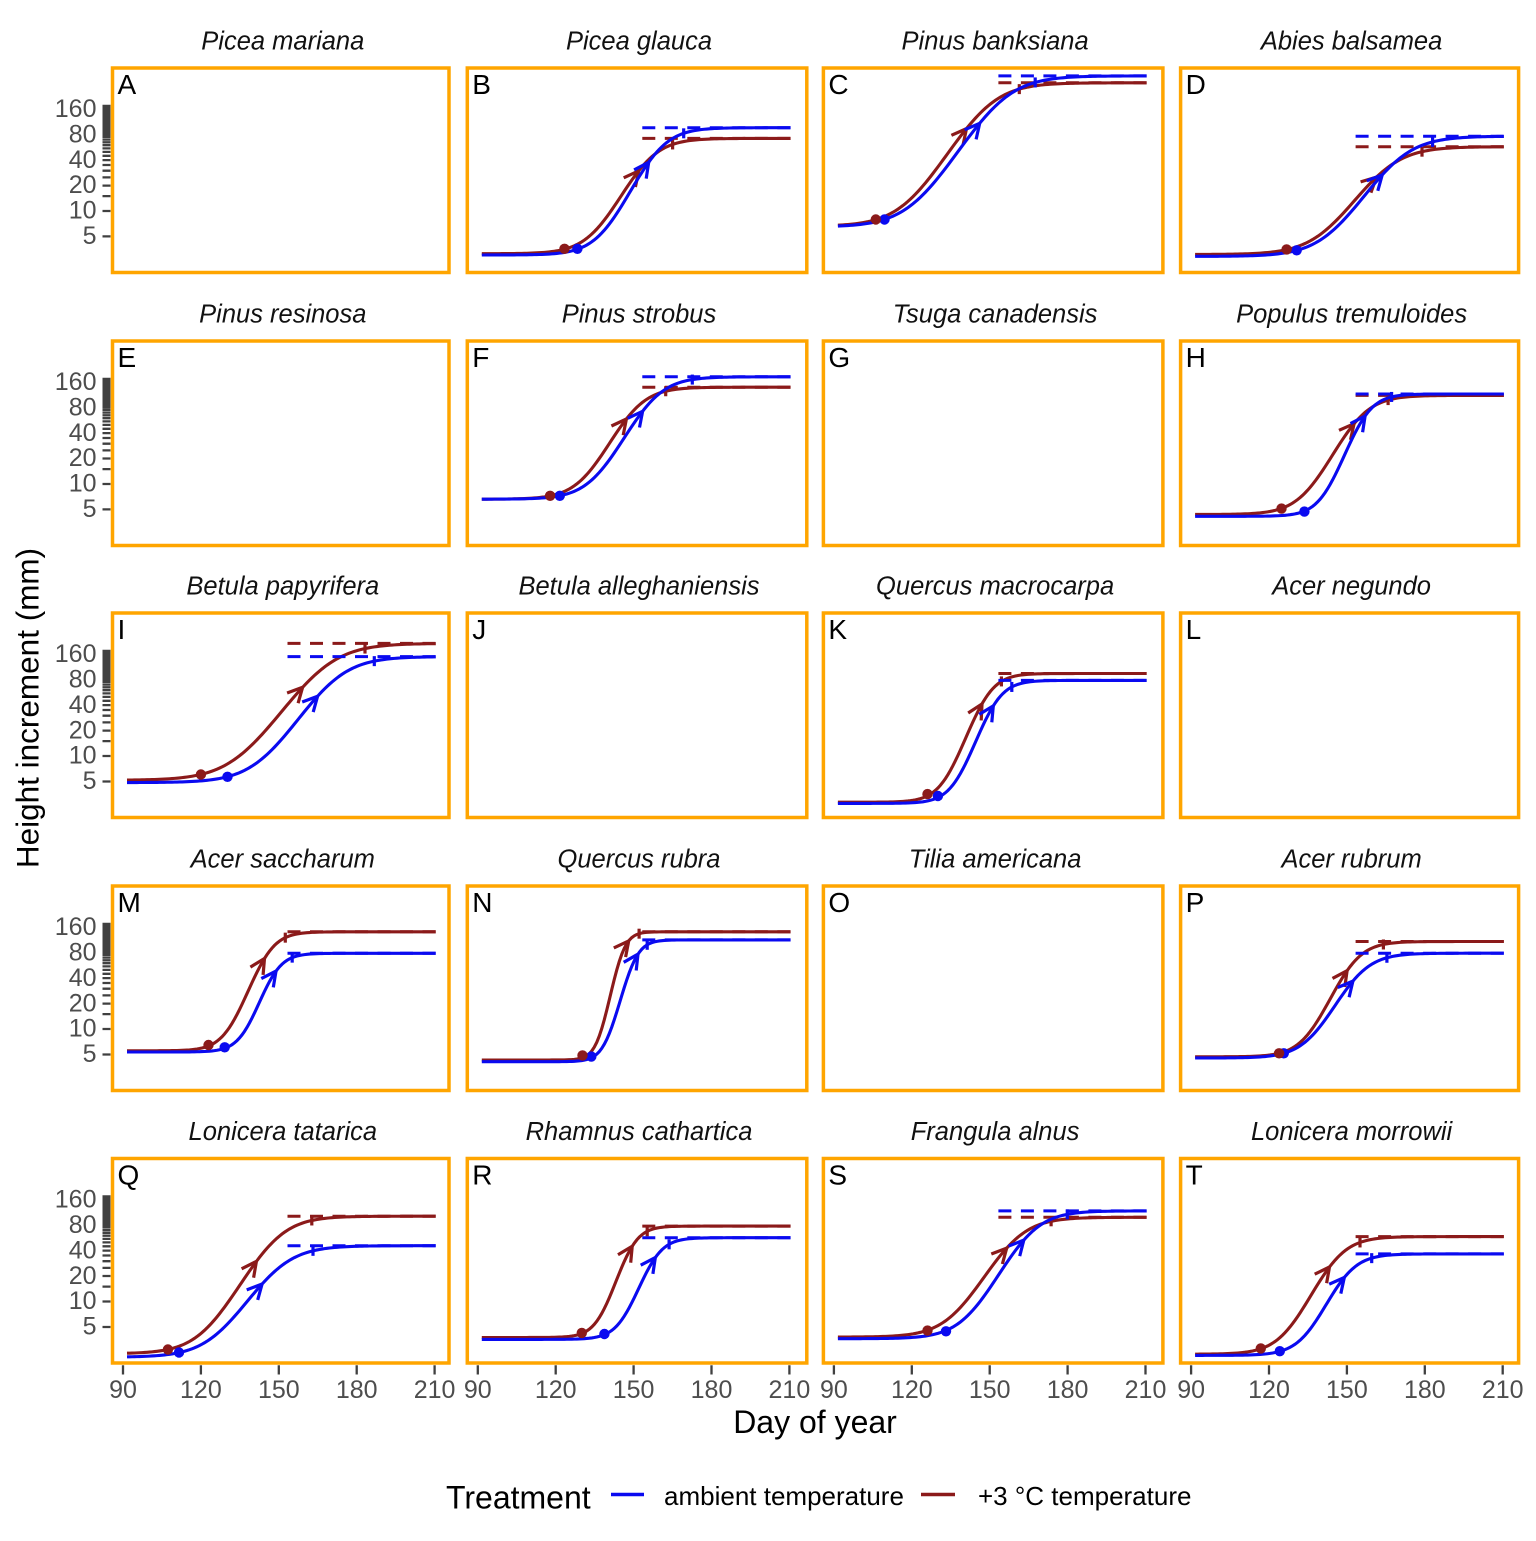 This screenshot has height=1541, width=1536. Describe the element at coordinates (518, 1498) in the screenshot. I see `svg-text: Treatment` at that location.